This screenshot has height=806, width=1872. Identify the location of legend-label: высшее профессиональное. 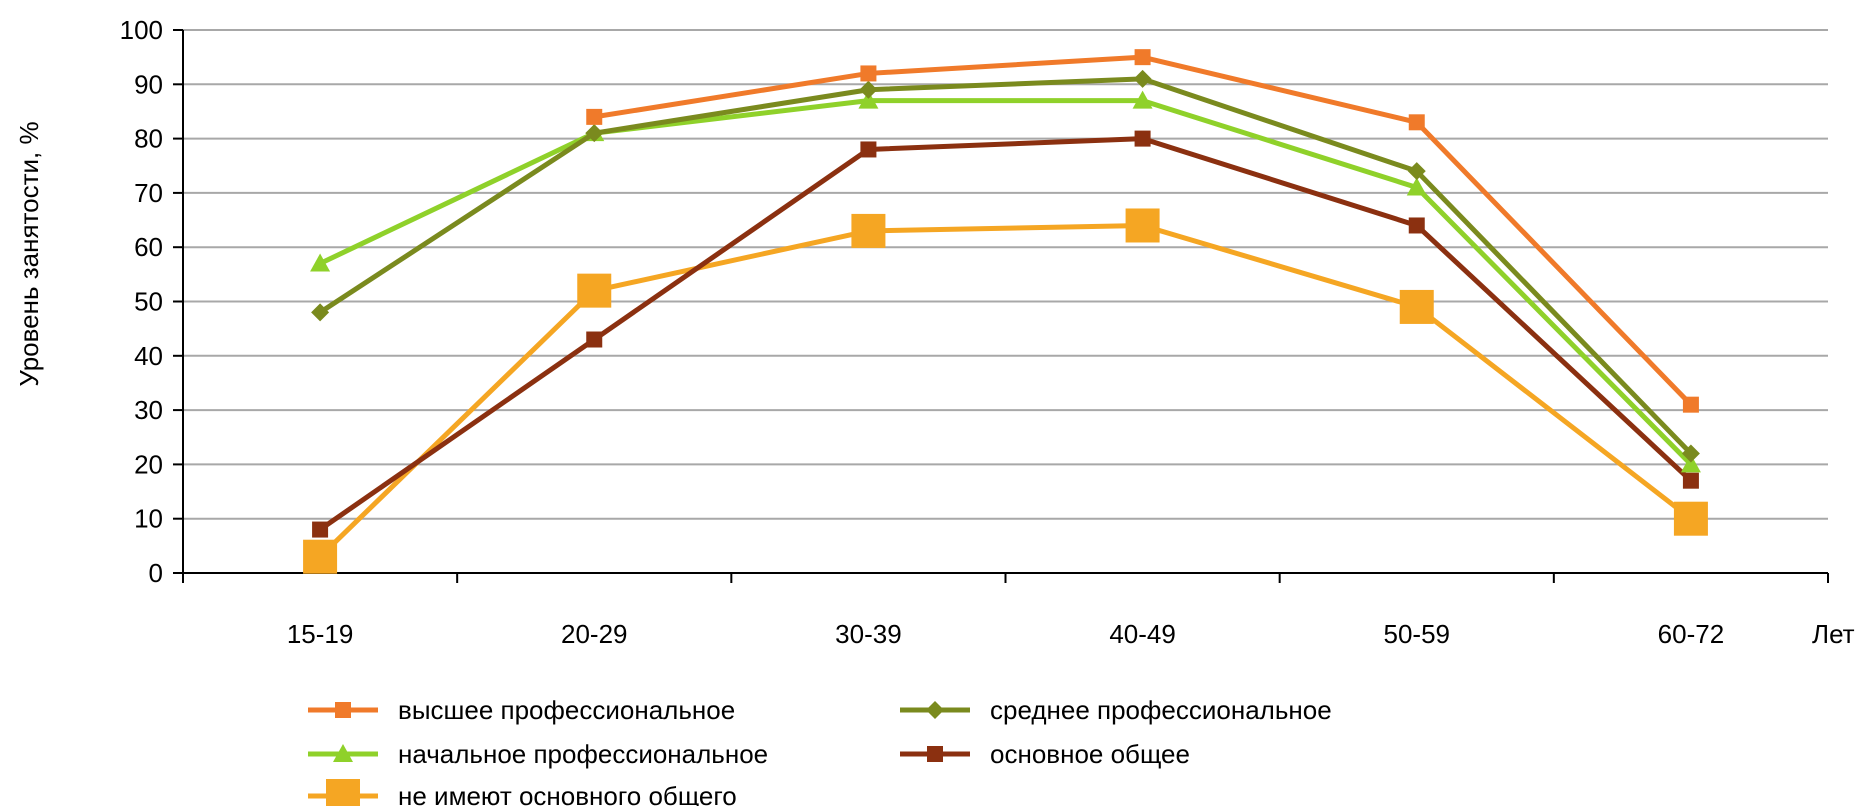
(566, 710).